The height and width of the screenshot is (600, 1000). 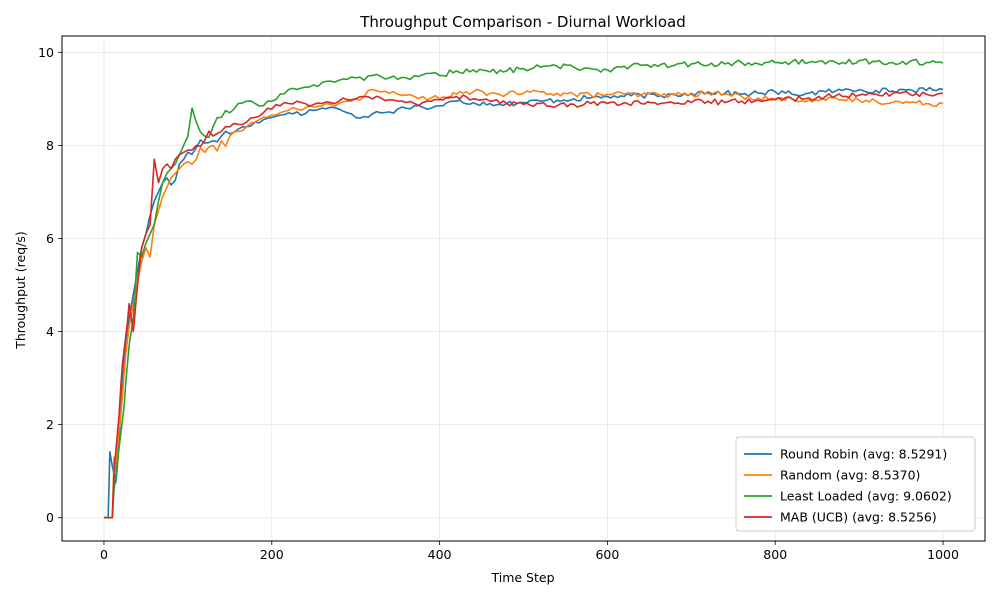 I want to click on y-tick-label: 6, so click(x=50, y=238).